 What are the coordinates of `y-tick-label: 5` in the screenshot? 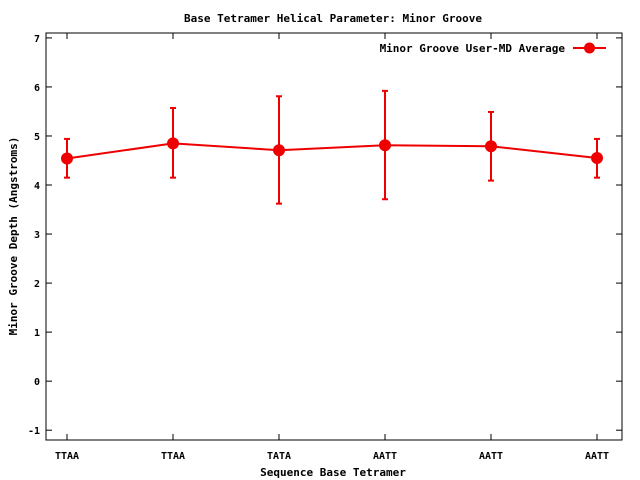 It's located at (37, 137).